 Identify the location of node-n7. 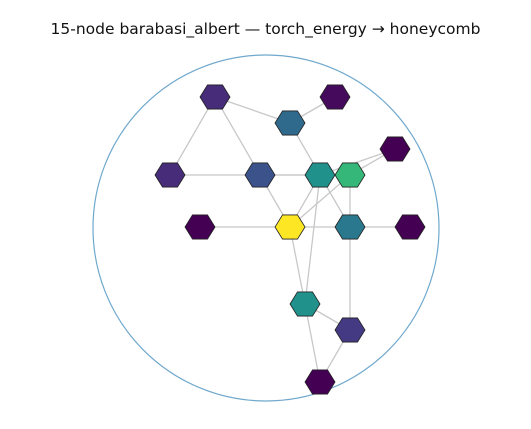
(350, 175).